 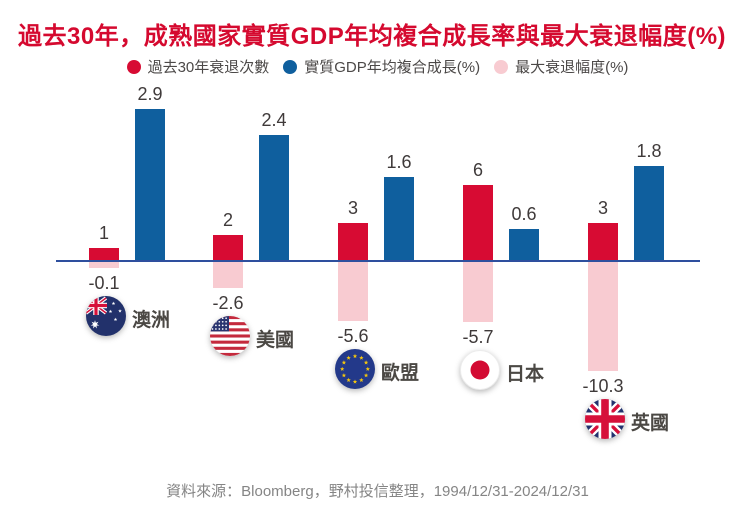 I want to click on legend-label: 最大衰退幅度(%), so click(x=572, y=67).